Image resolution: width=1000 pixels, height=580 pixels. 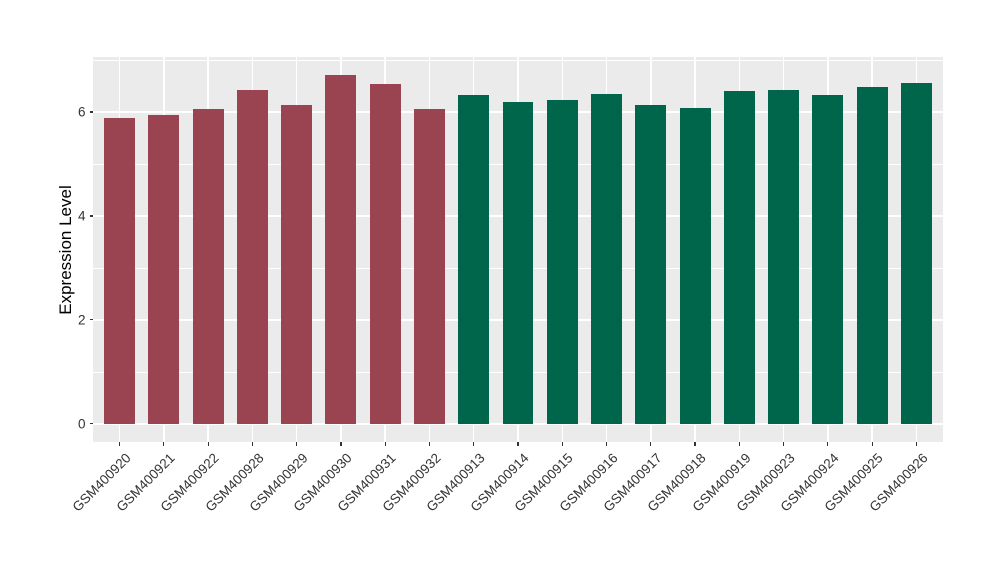 I want to click on bar-GSM400923, so click(x=784, y=256).